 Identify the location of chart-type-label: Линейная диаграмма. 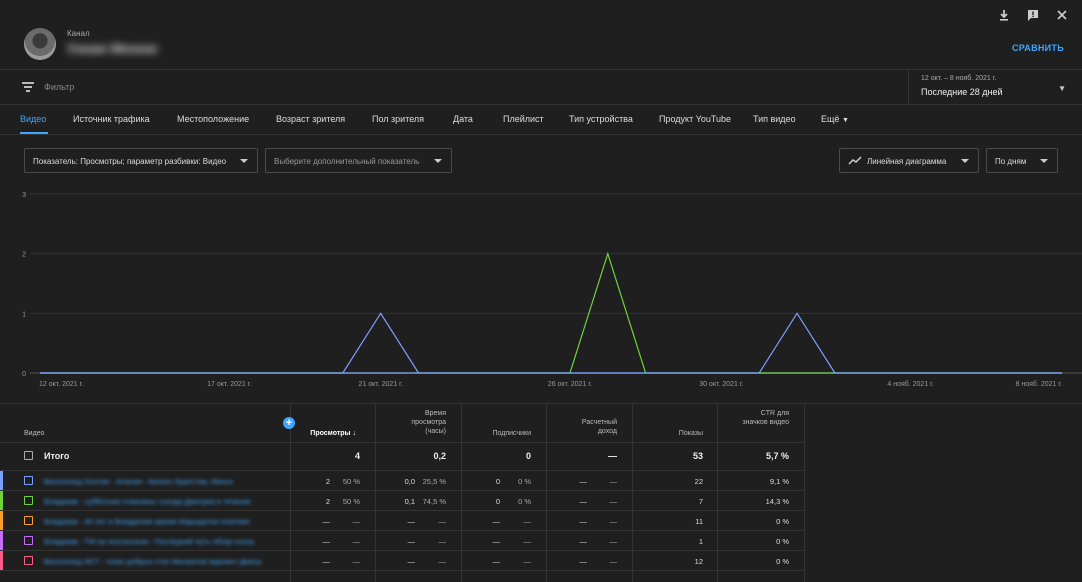
(907, 161).